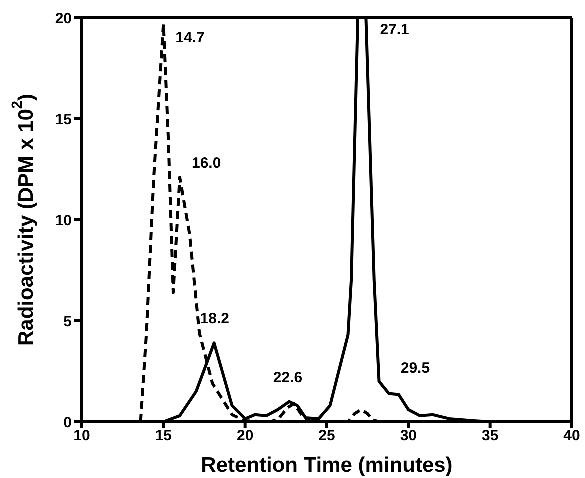 The image size is (585, 478). What do you see at coordinates (415, 369) in the screenshot?
I see `annotation: 29.5` at bounding box center [415, 369].